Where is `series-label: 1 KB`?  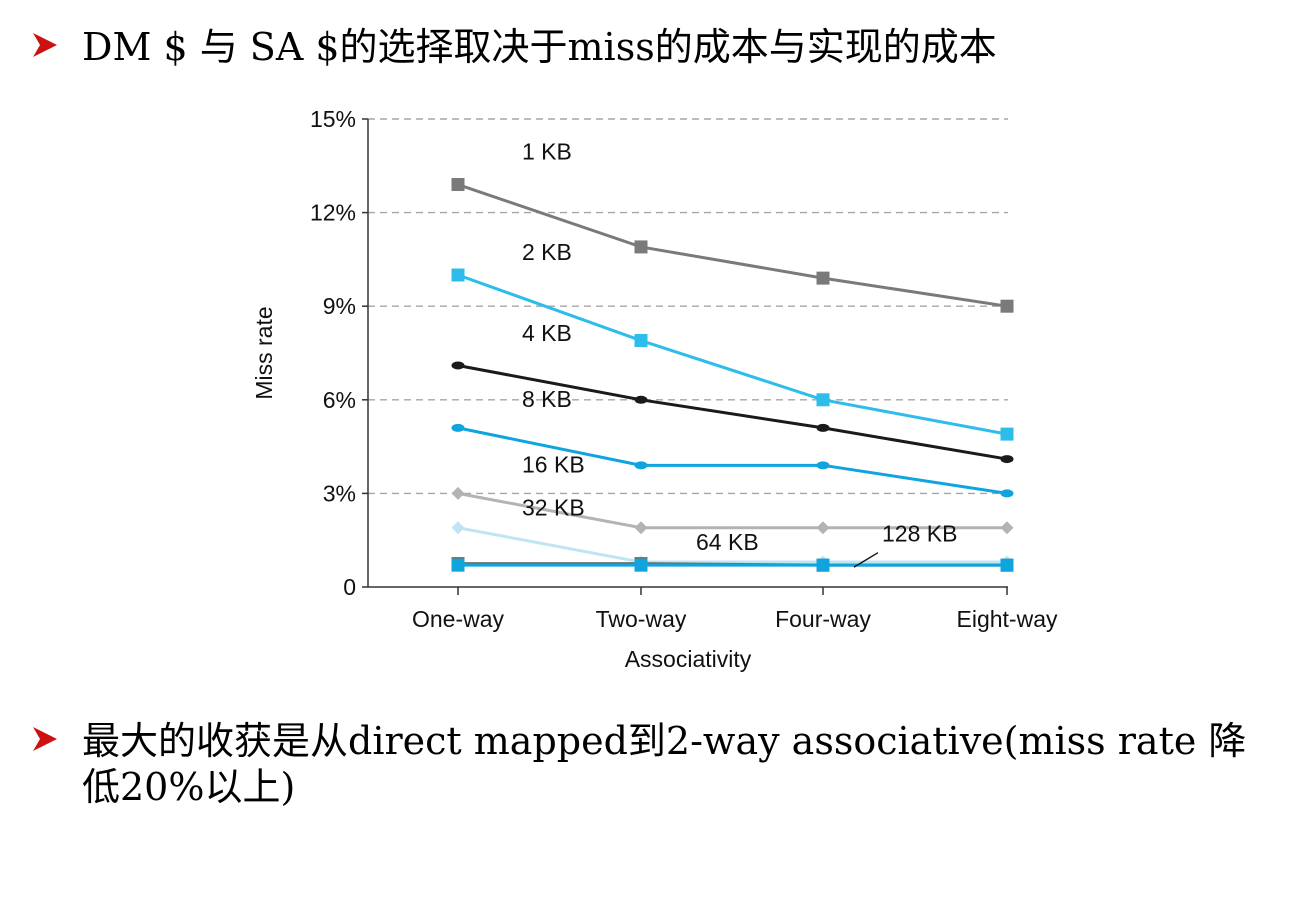 series-label: 1 KB is located at coordinates (547, 152).